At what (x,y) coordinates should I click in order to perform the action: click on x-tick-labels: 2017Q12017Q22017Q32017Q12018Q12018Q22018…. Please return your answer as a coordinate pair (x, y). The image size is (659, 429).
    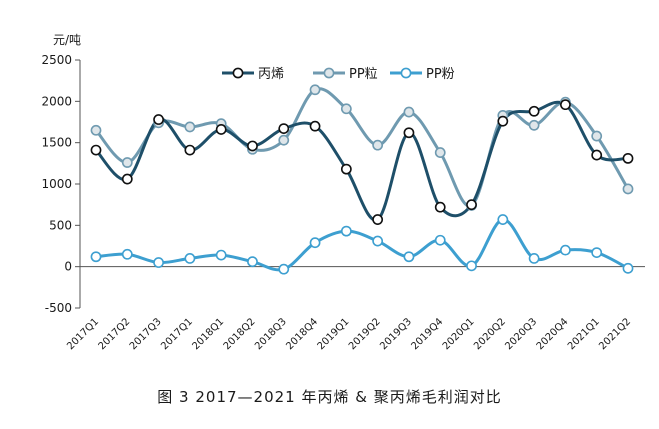
    Looking at the image, I should click on (349, 334).